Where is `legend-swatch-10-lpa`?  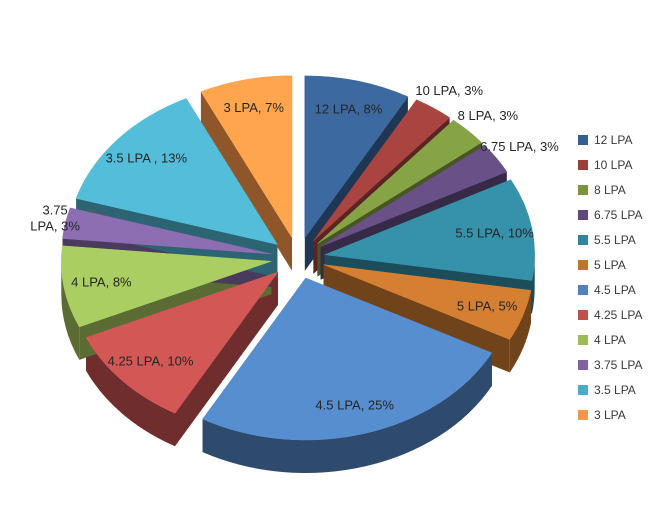
legend-swatch-10-lpa is located at coordinates (583, 164).